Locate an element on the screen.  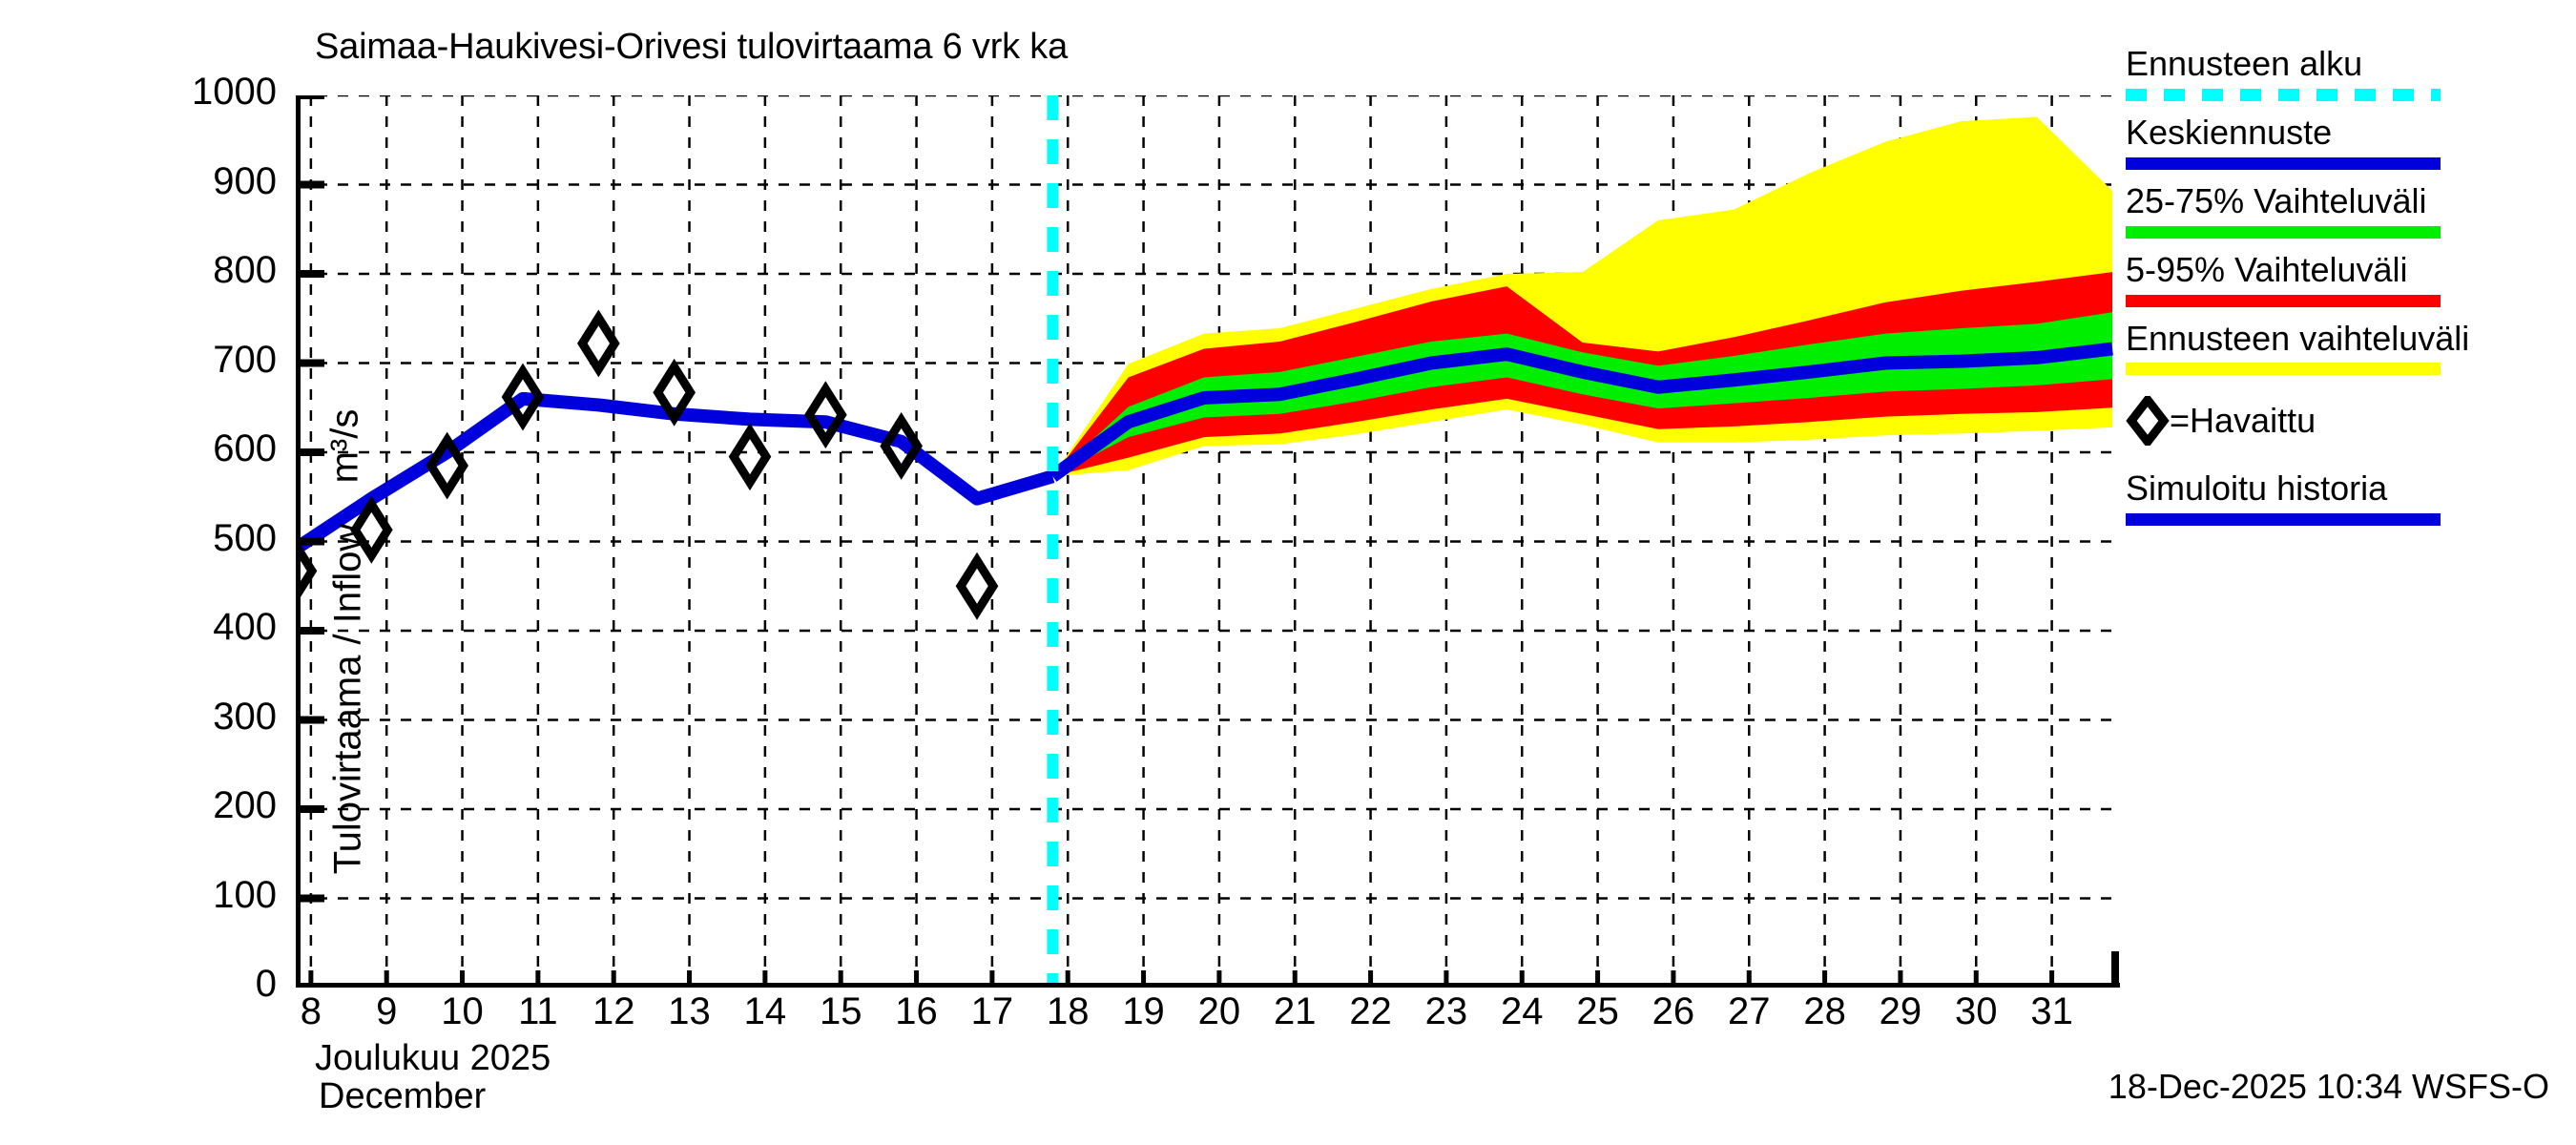
month-label-en: December is located at coordinates (403, 1095).